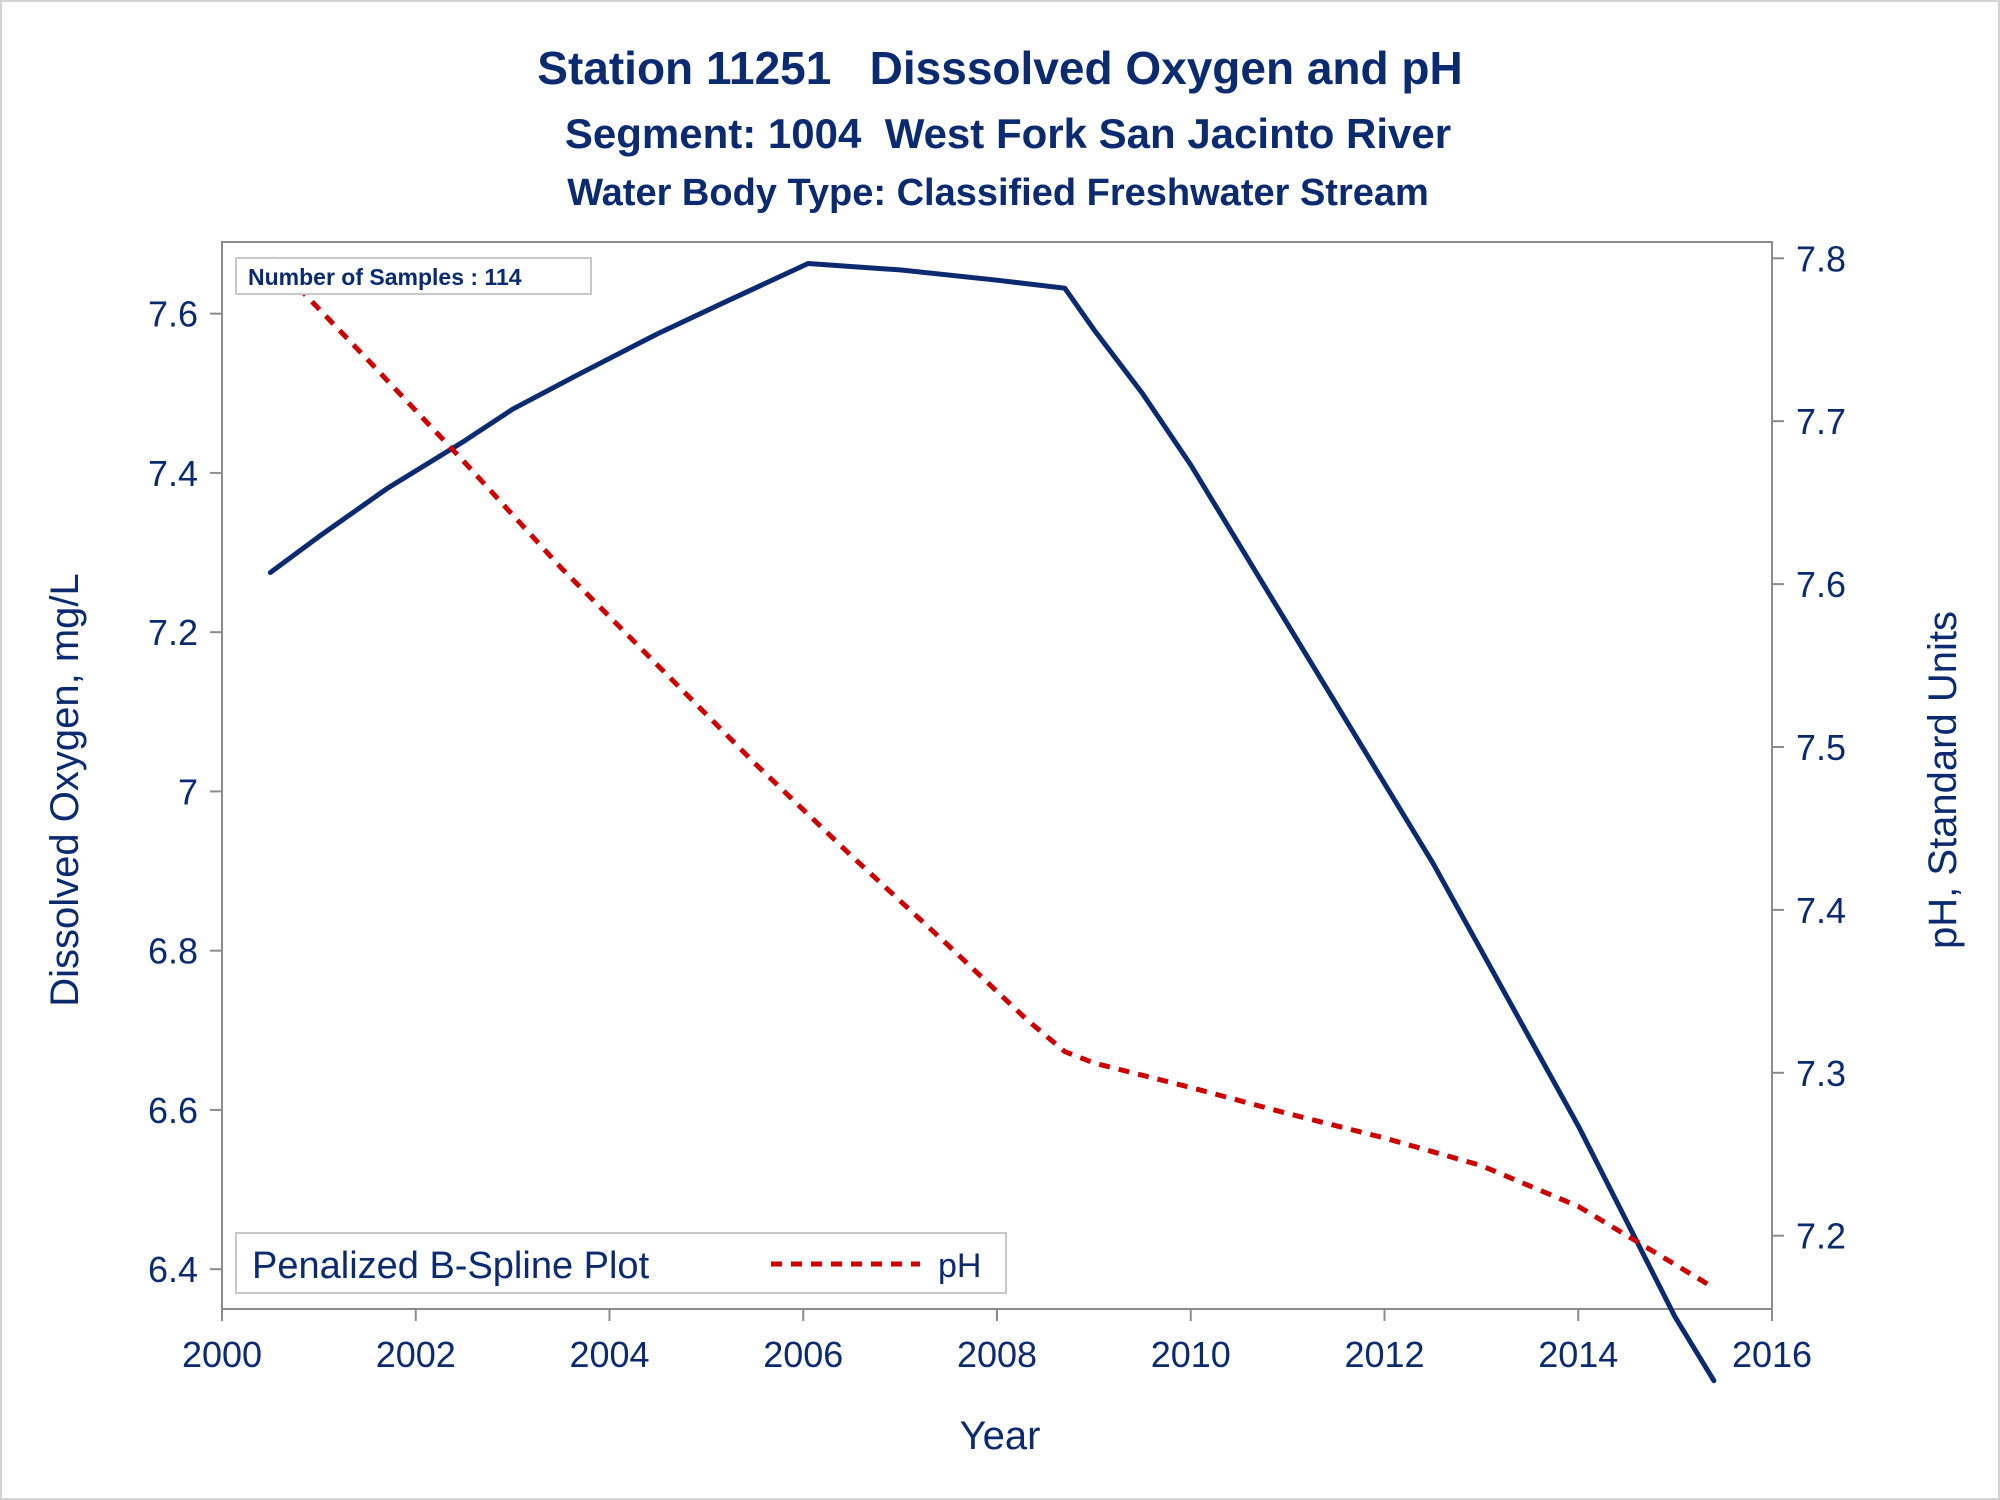 The image size is (2000, 1500). Describe the element at coordinates (173, 951) in the screenshot. I see `y-tick-label: 6.8` at that location.